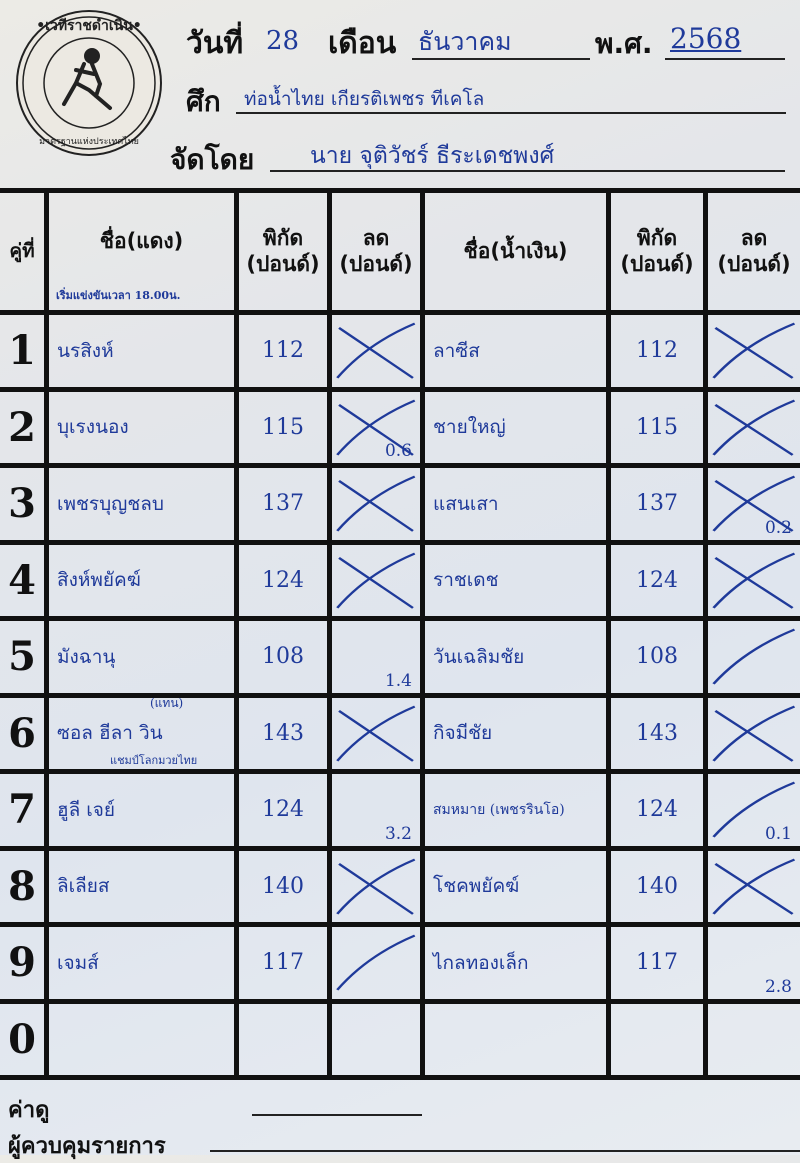 This screenshot has width=800, height=1163. Describe the element at coordinates (215, 43) in the screenshot. I see `date-label: วันที่` at that location.